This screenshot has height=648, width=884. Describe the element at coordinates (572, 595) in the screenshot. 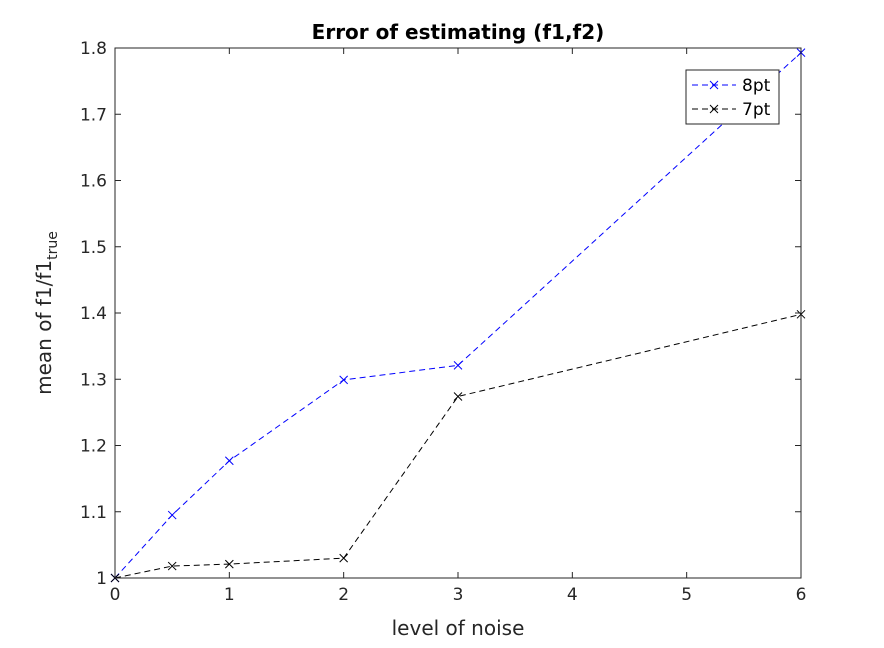

I see `x-tick-label: 4` at that location.